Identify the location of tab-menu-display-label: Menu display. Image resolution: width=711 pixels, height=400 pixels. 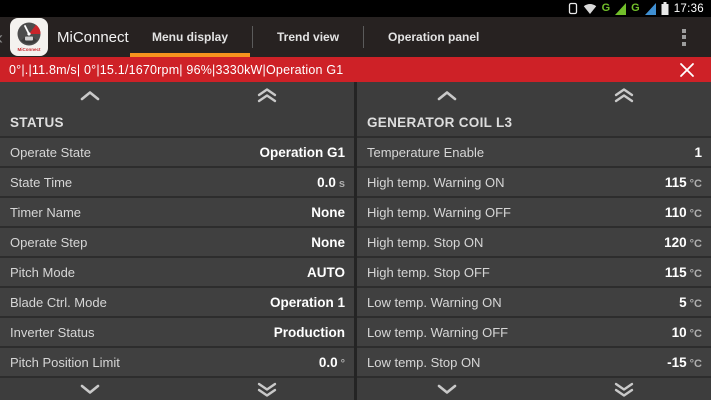
(190, 37).